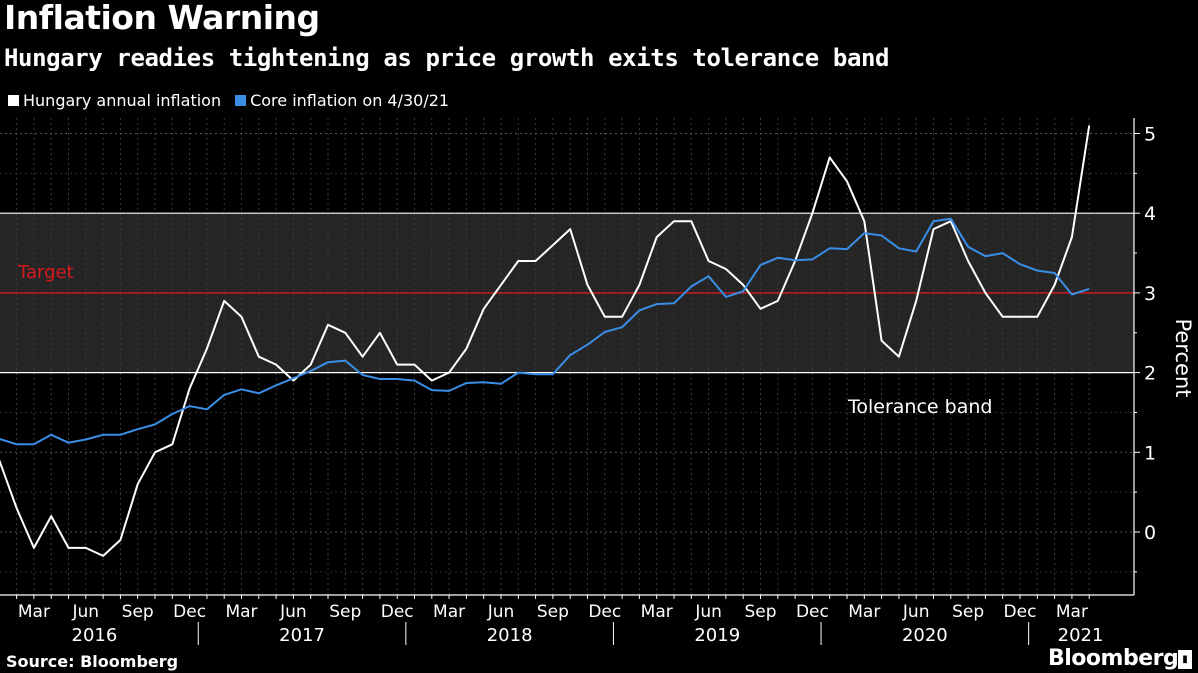 The image size is (1198, 673). I want to click on y-tick-label: 4, so click(1150, 214).